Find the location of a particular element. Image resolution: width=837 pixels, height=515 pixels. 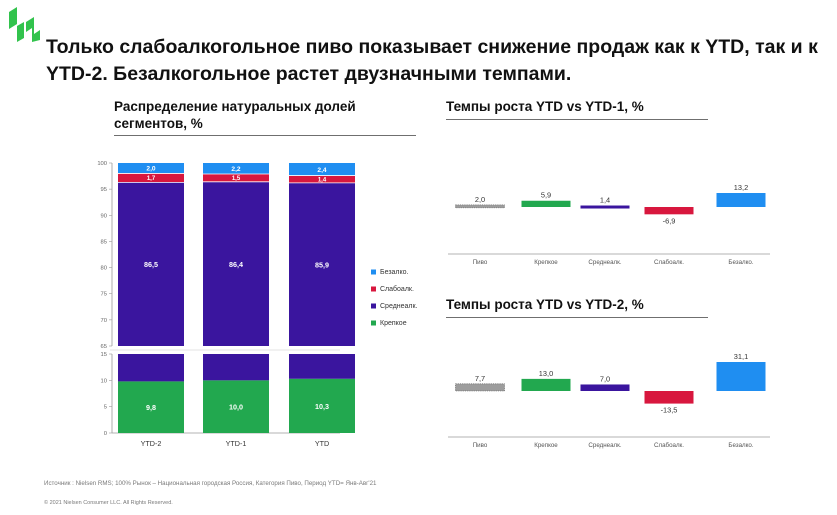

value-label-crepkoe: 10,0 is located at coordinates (236, 407).